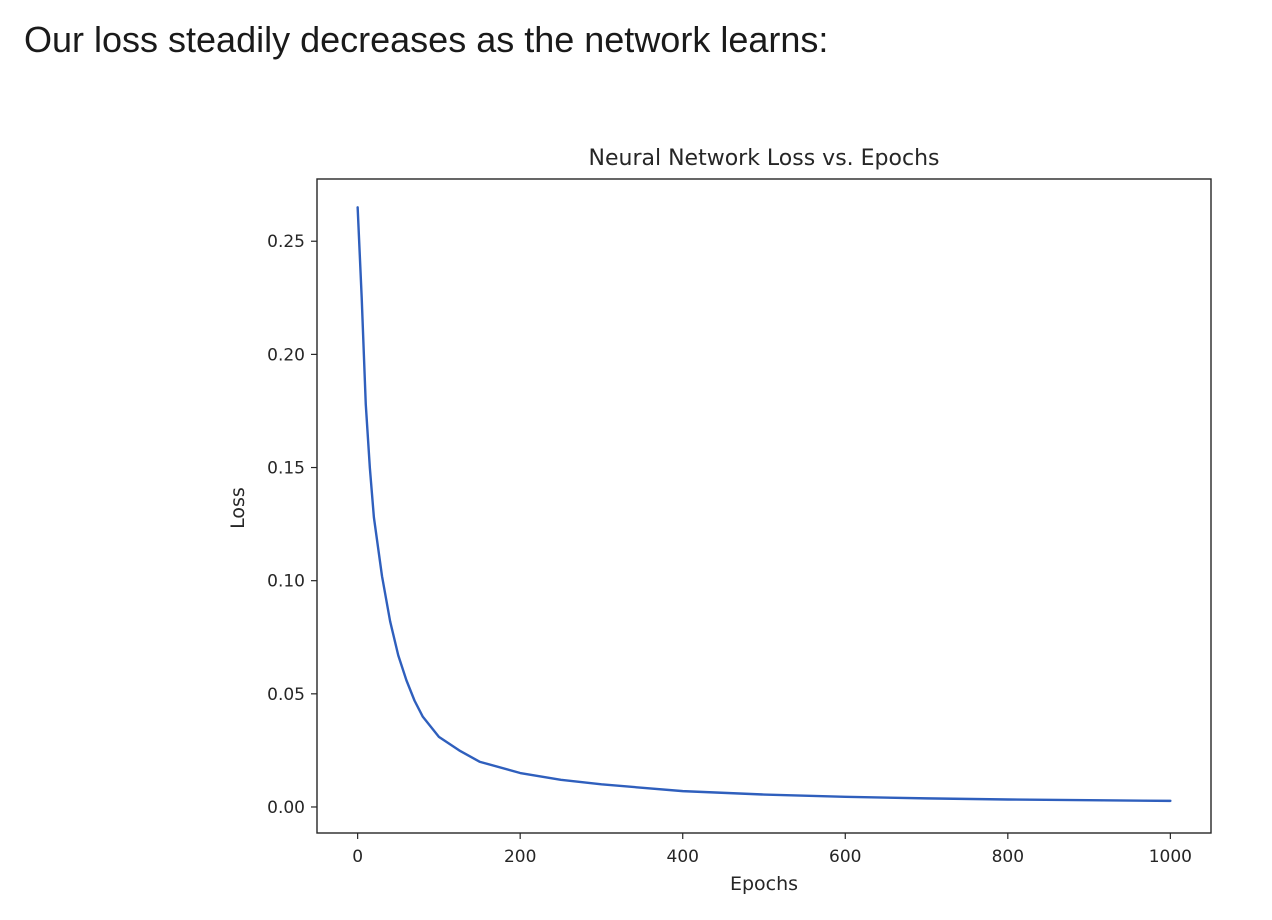  I want to click on y-tick-label: 0.00, so click(286, 808).